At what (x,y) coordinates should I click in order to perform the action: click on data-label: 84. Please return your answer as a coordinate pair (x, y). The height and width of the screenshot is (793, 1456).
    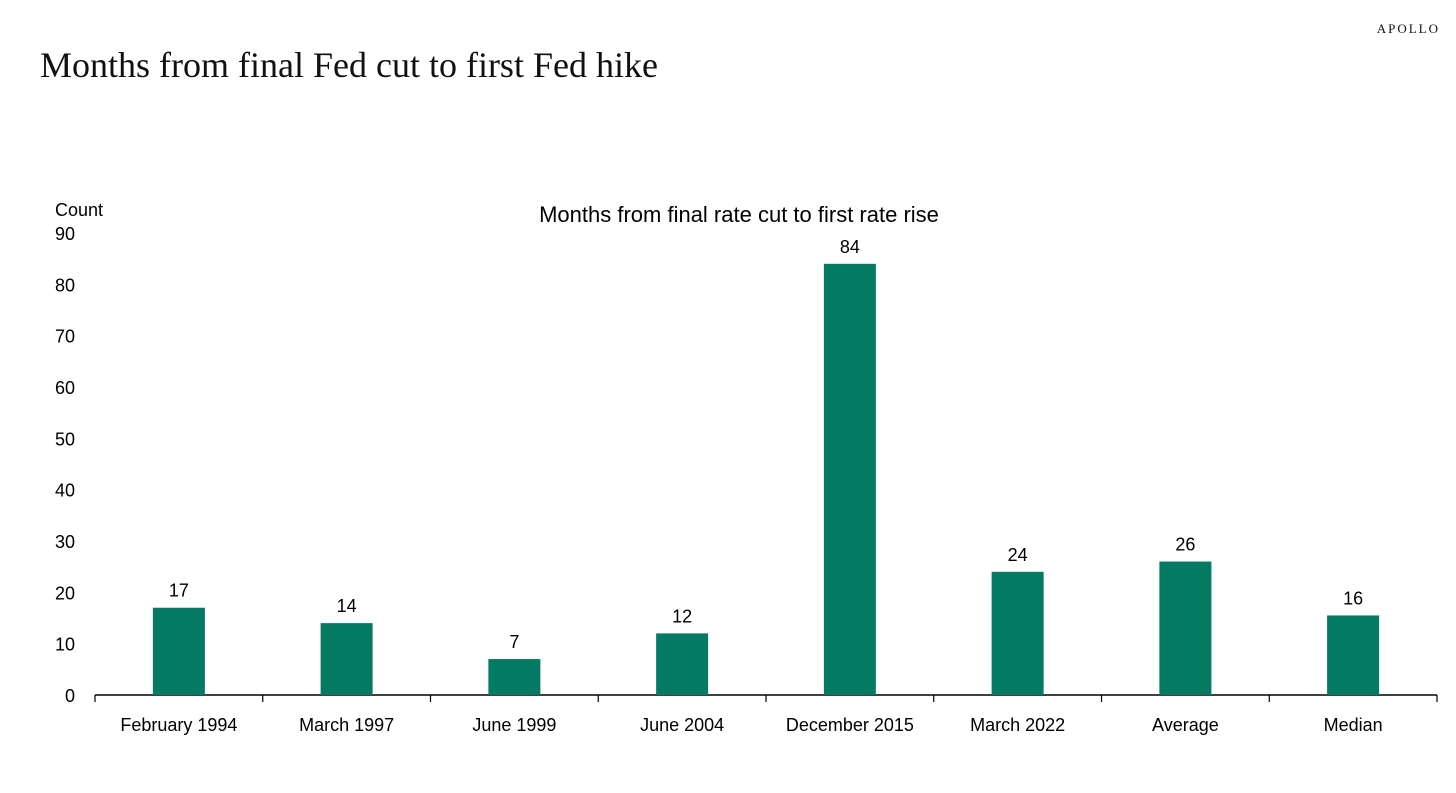
    Looking at the image, I should click on (850, 247).